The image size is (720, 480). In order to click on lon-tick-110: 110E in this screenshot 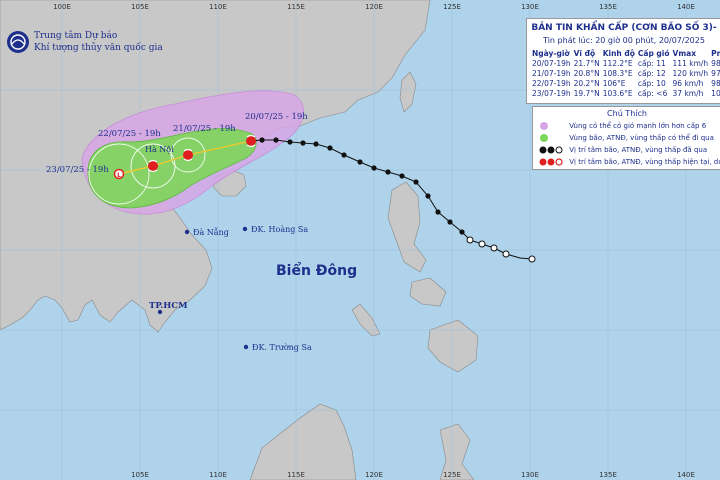, I will do `click(218, 7)`.